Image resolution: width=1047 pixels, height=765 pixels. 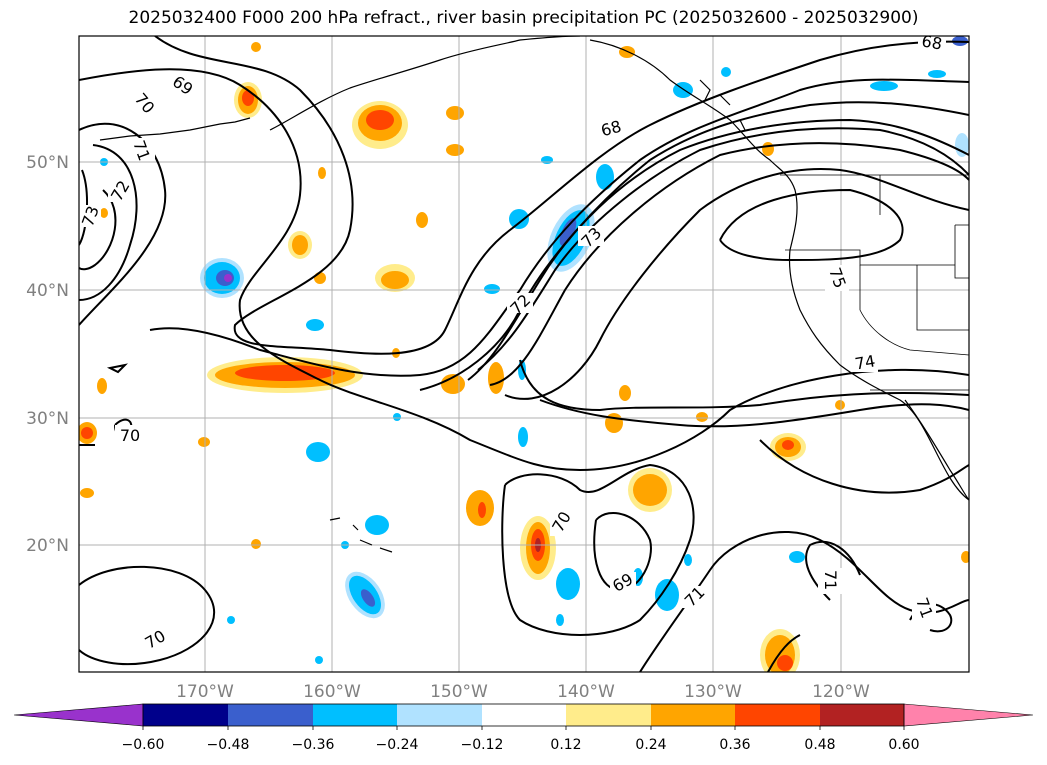 I want to click on latitude-labels: 50°N 40°N 30°N 20°N, so click(x=47, y=354).